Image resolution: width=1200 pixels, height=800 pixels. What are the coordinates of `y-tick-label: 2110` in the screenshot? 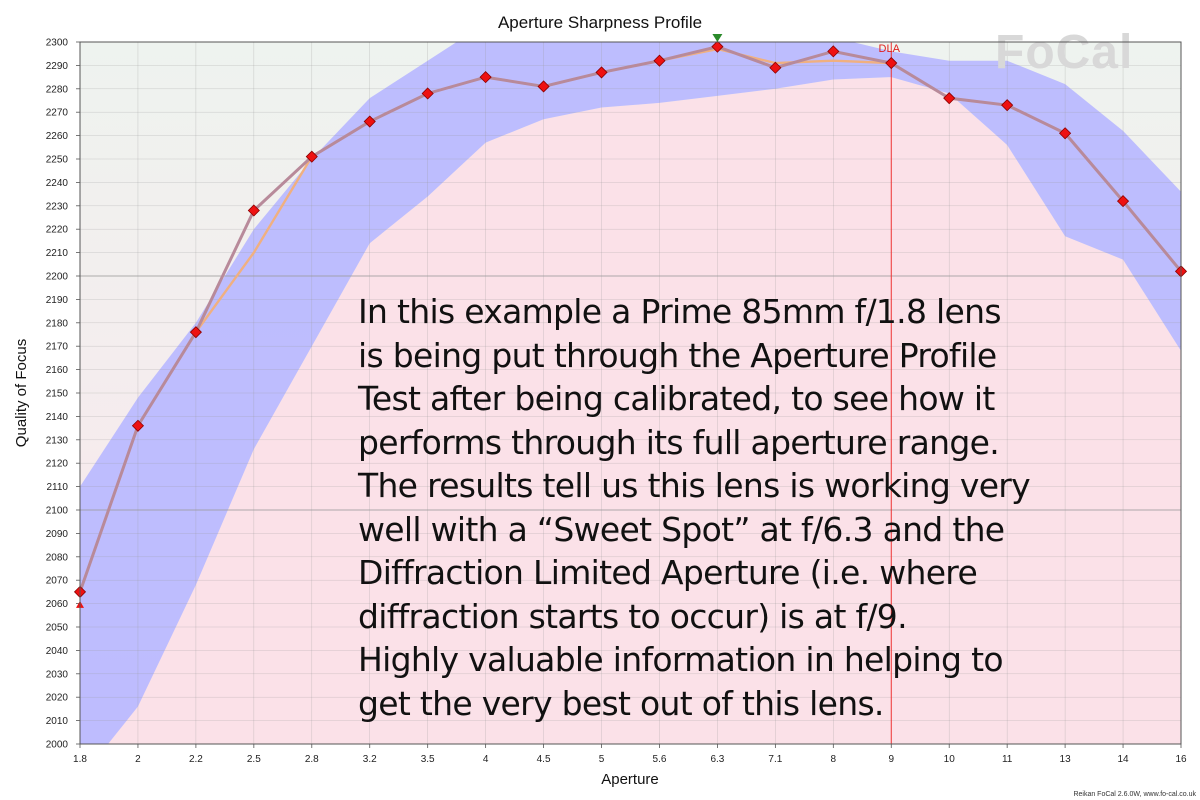 It's located at (57, 487).